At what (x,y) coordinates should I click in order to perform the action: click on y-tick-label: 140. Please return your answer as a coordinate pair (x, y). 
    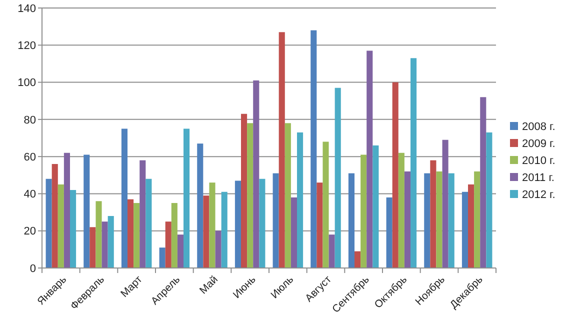
    Looking at the image, I should click on (27, 8).